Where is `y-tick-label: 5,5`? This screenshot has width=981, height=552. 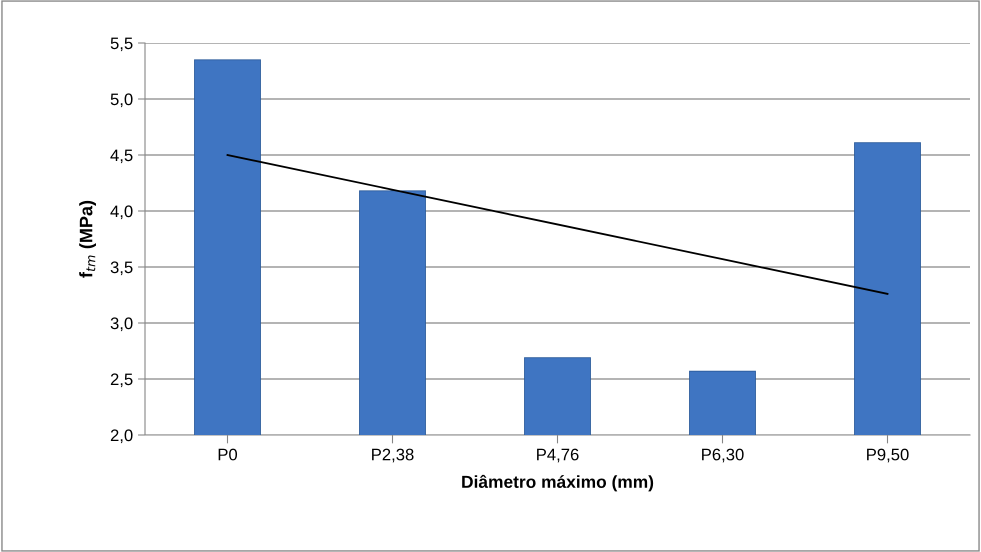 y-tick-label: 5,5 is located at coordinates (121, 45).